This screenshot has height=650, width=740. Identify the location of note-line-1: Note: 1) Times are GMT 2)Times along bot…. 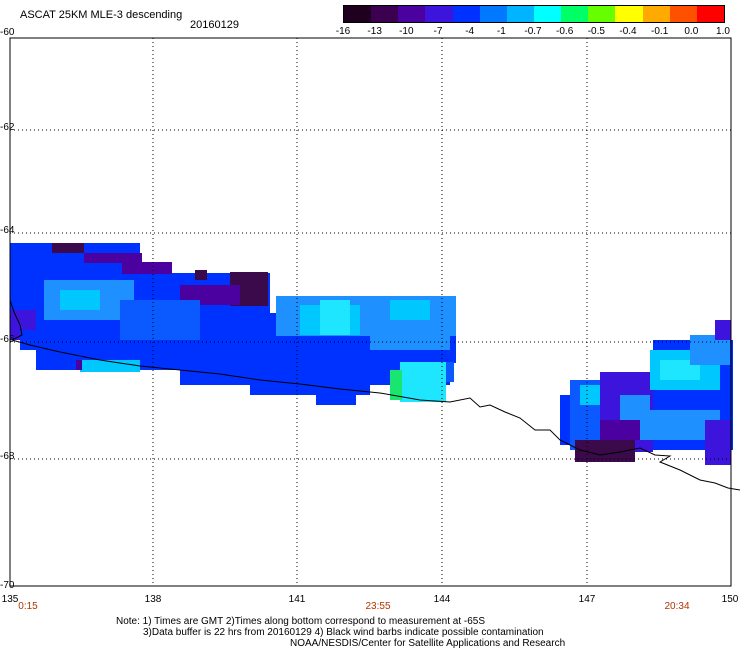
(301, 621).